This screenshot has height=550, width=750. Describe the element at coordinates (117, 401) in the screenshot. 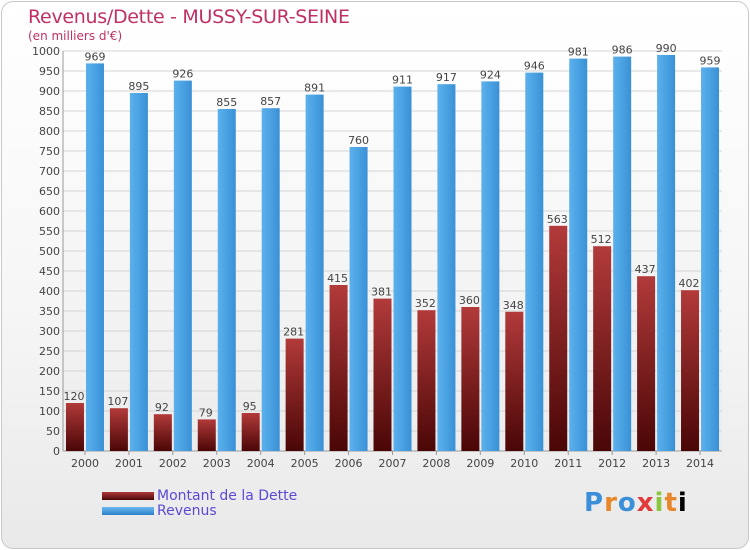

I see `data-label-dette: 107` at that location.